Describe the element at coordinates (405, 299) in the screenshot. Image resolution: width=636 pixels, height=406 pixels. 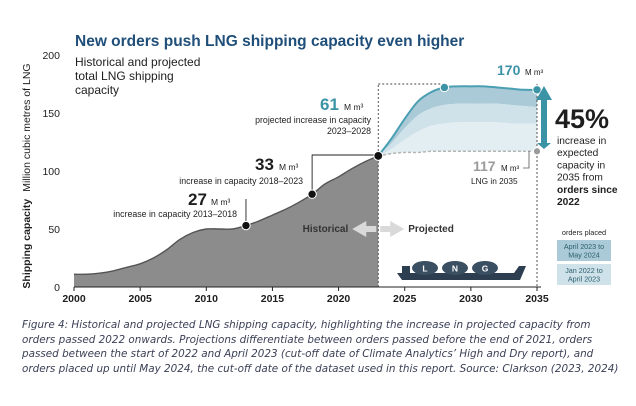
I see `x-tick-label: 2025` at that location.